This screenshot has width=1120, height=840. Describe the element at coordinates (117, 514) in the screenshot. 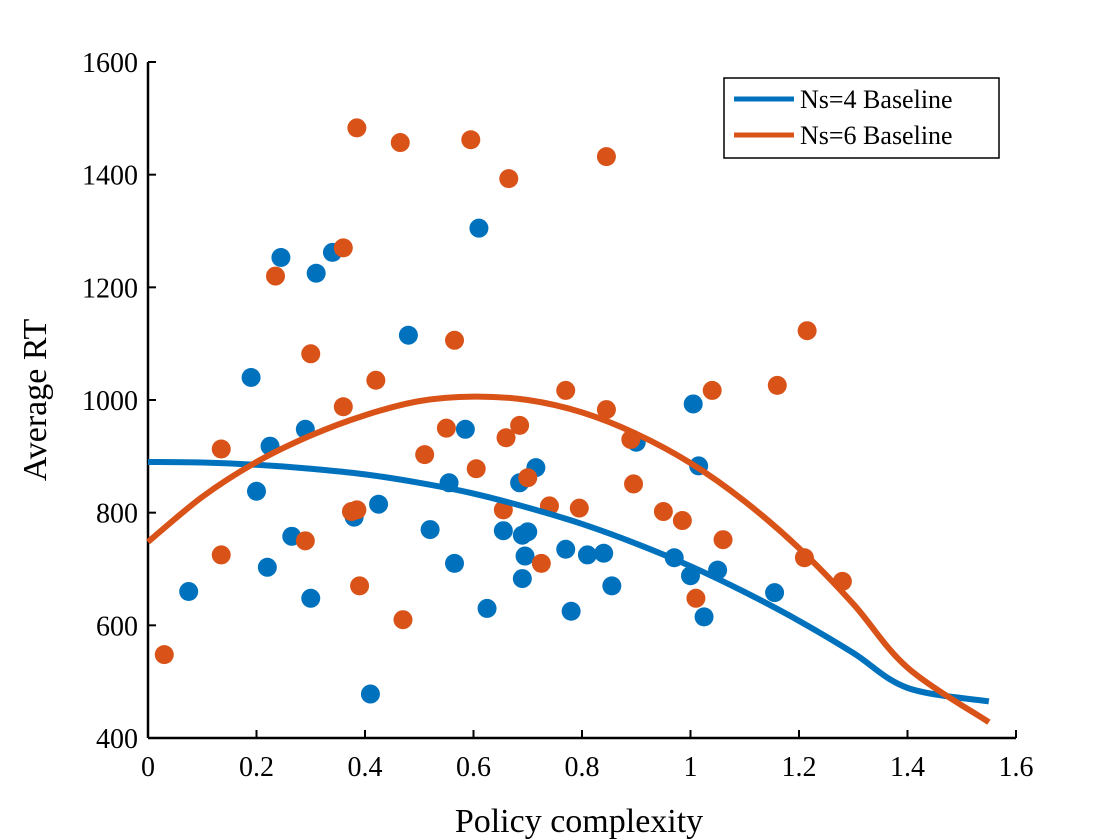

I see `y-tick-label: 800` at that location.